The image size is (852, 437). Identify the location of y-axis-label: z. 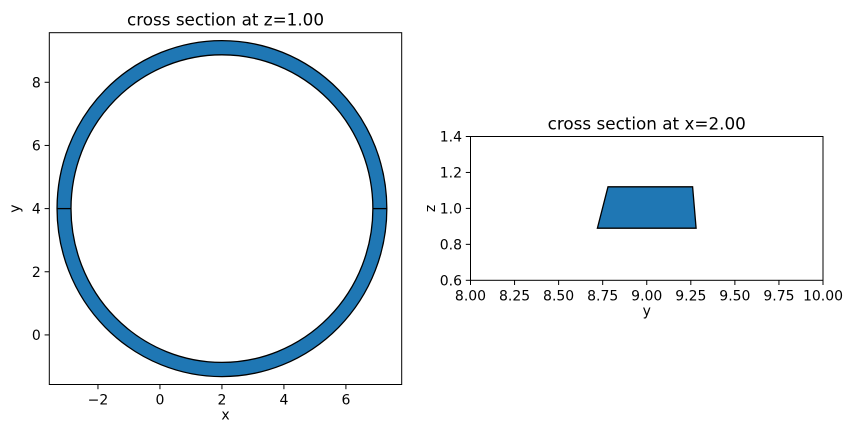
(431, 208).